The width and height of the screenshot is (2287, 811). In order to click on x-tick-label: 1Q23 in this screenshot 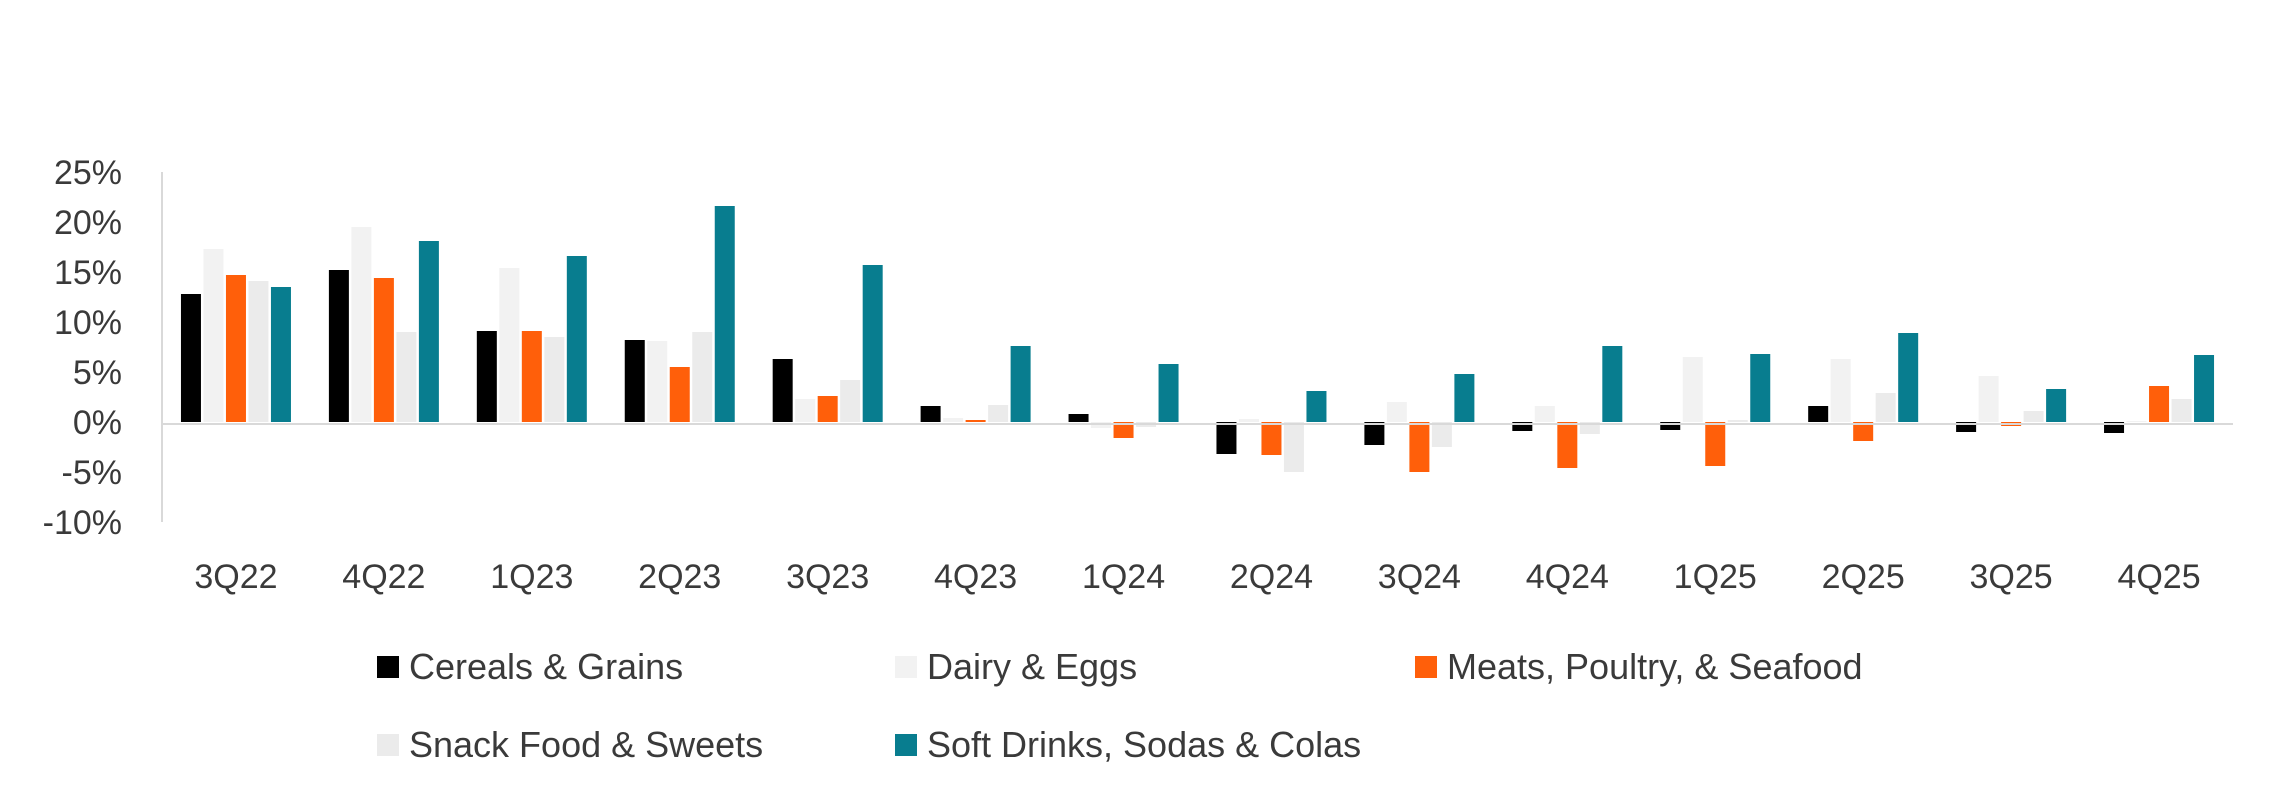, I will do `click(531, 577)`.